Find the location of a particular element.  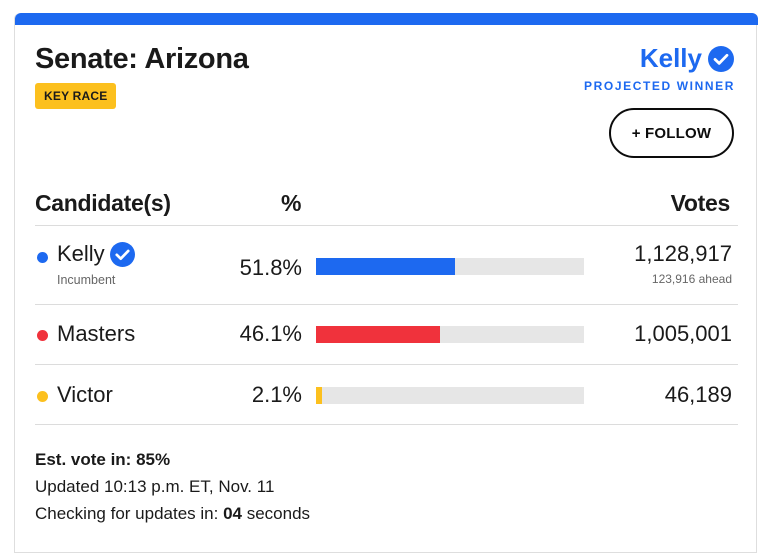

countdown-suffix: seconds is located at coordinates (276, 513).